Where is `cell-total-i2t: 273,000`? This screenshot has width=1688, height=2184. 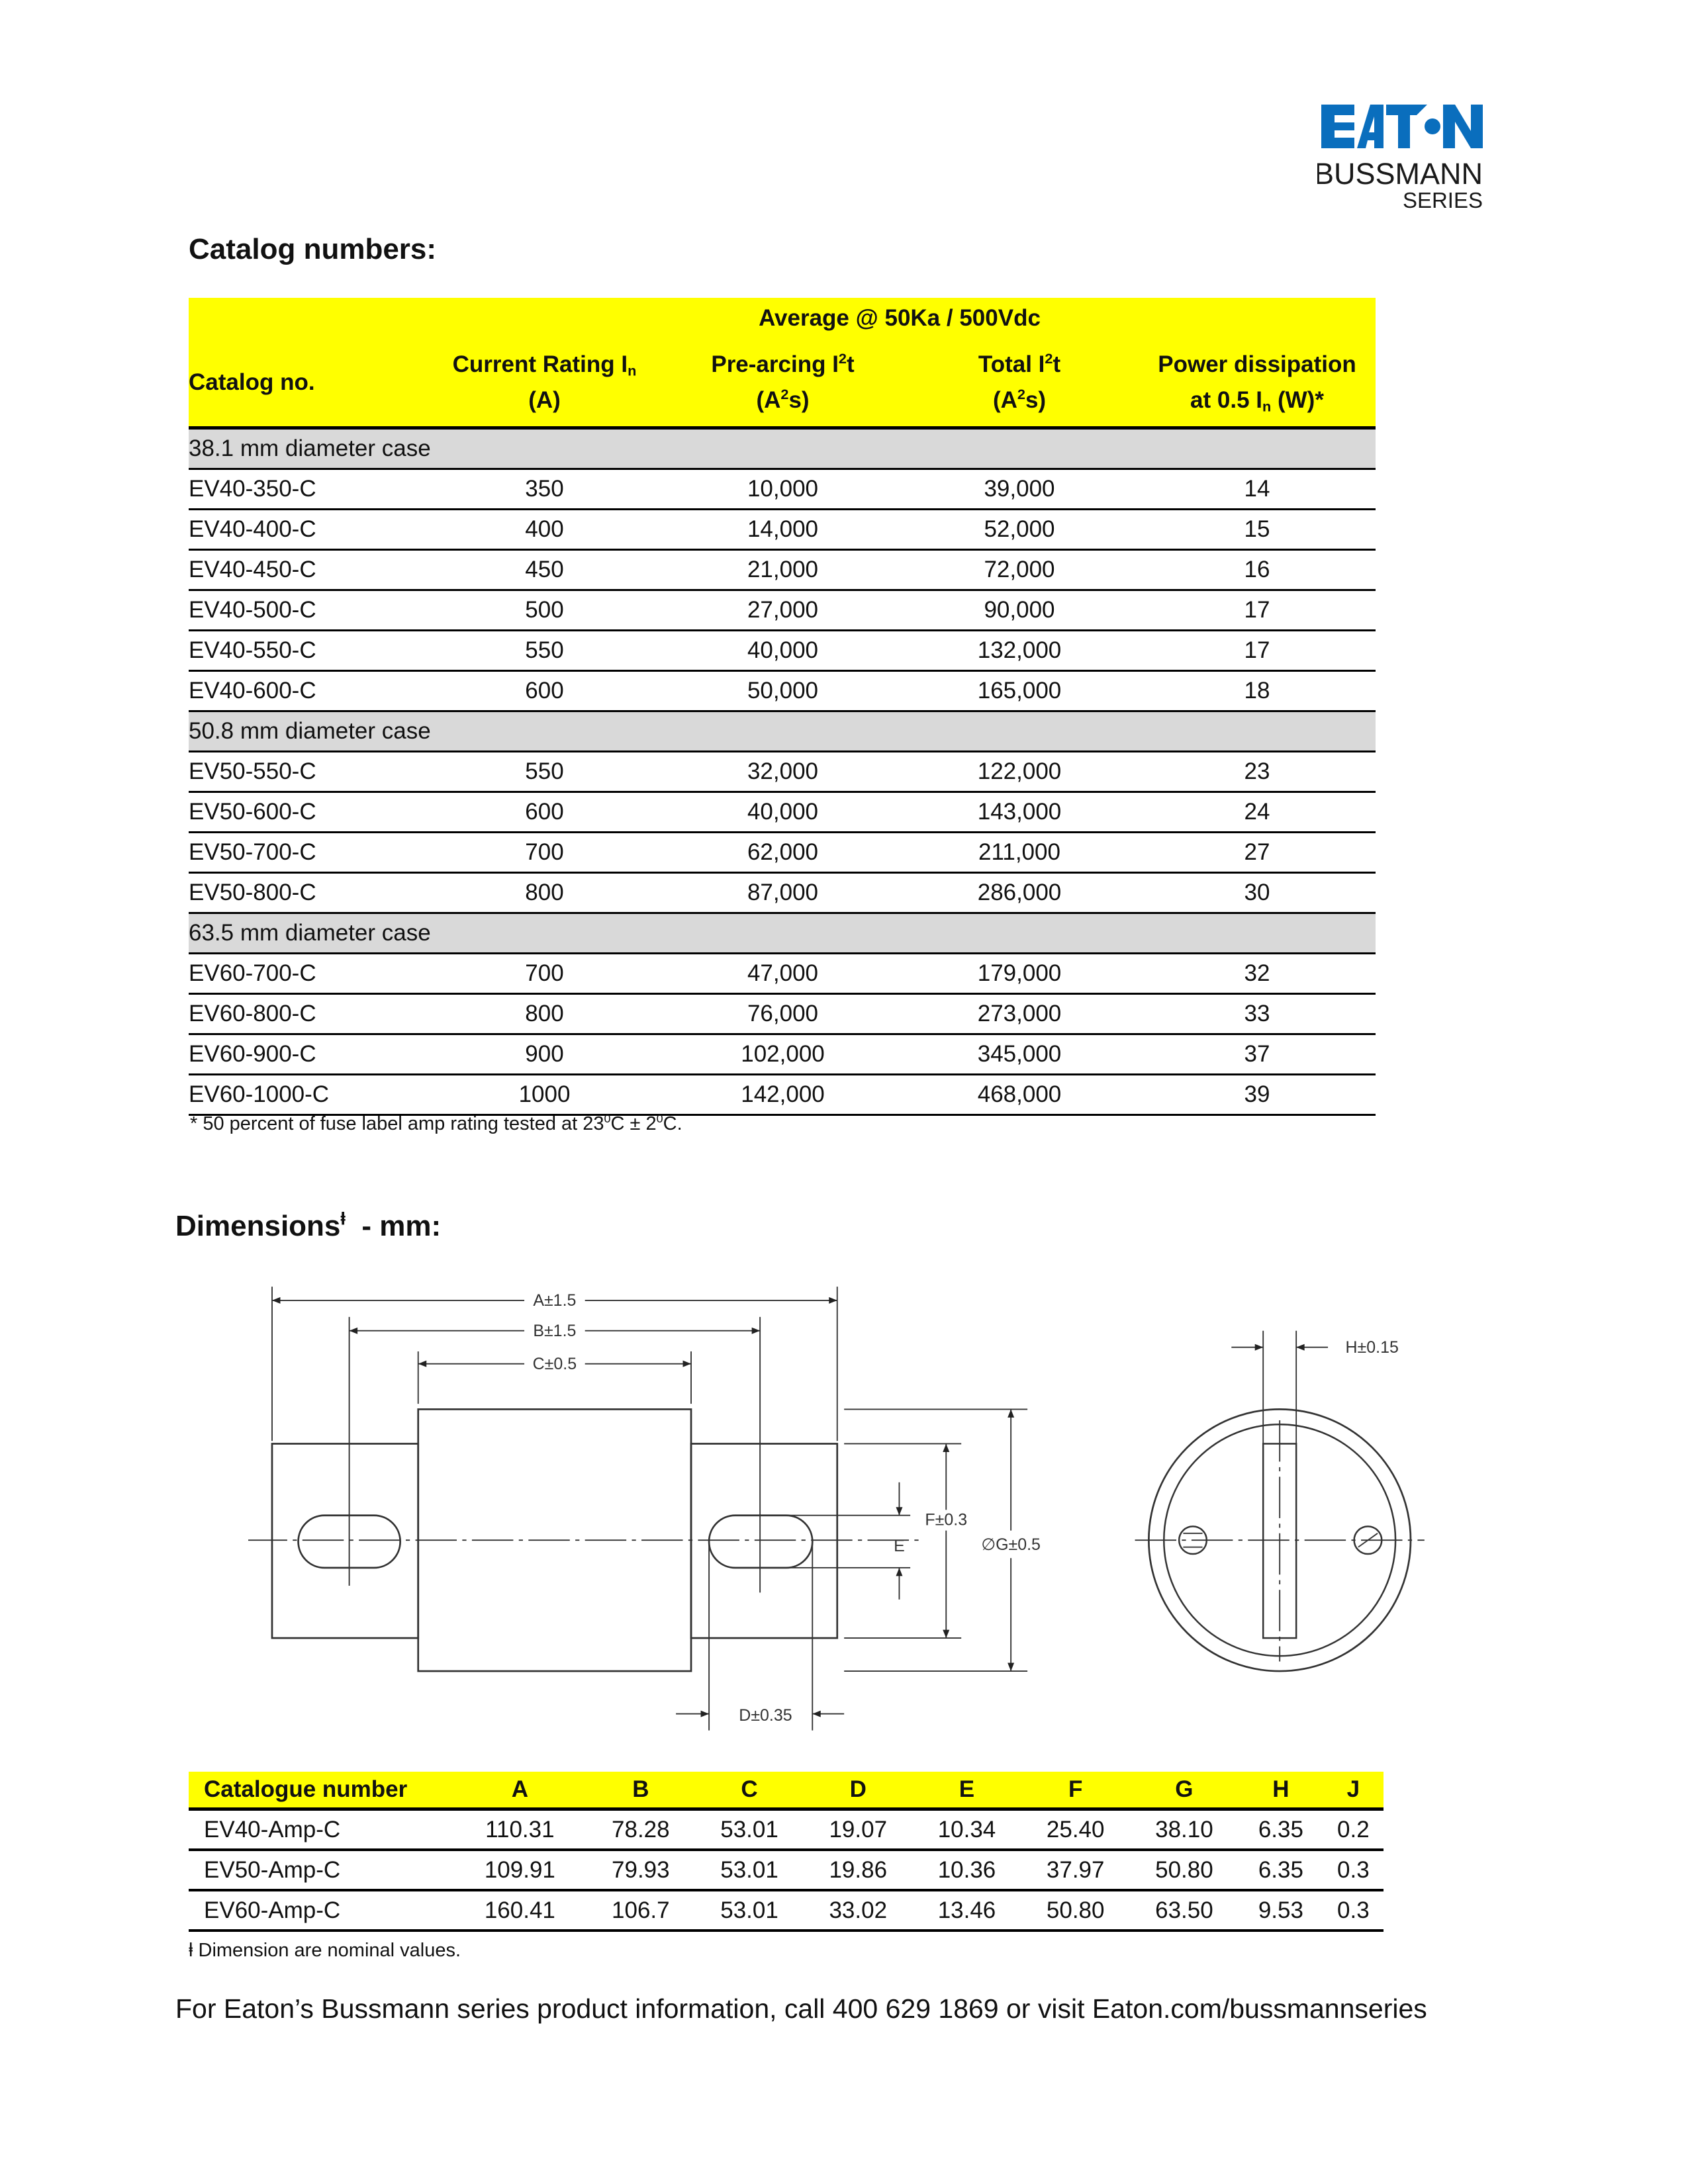
cell-total-i2t: 273,000 is located at coordinates (1019, 1014).